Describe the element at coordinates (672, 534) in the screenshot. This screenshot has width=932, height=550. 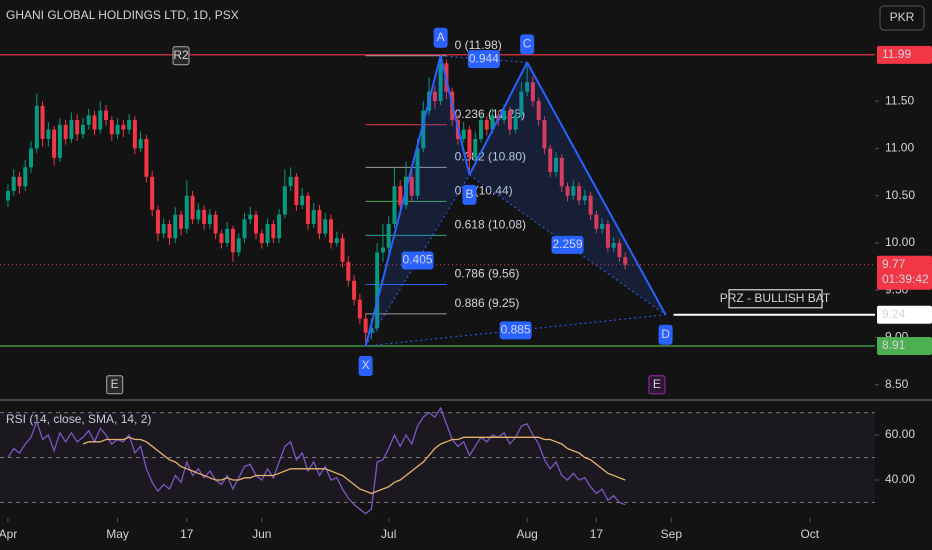
I see `x-tick-label: Sep` at that location.